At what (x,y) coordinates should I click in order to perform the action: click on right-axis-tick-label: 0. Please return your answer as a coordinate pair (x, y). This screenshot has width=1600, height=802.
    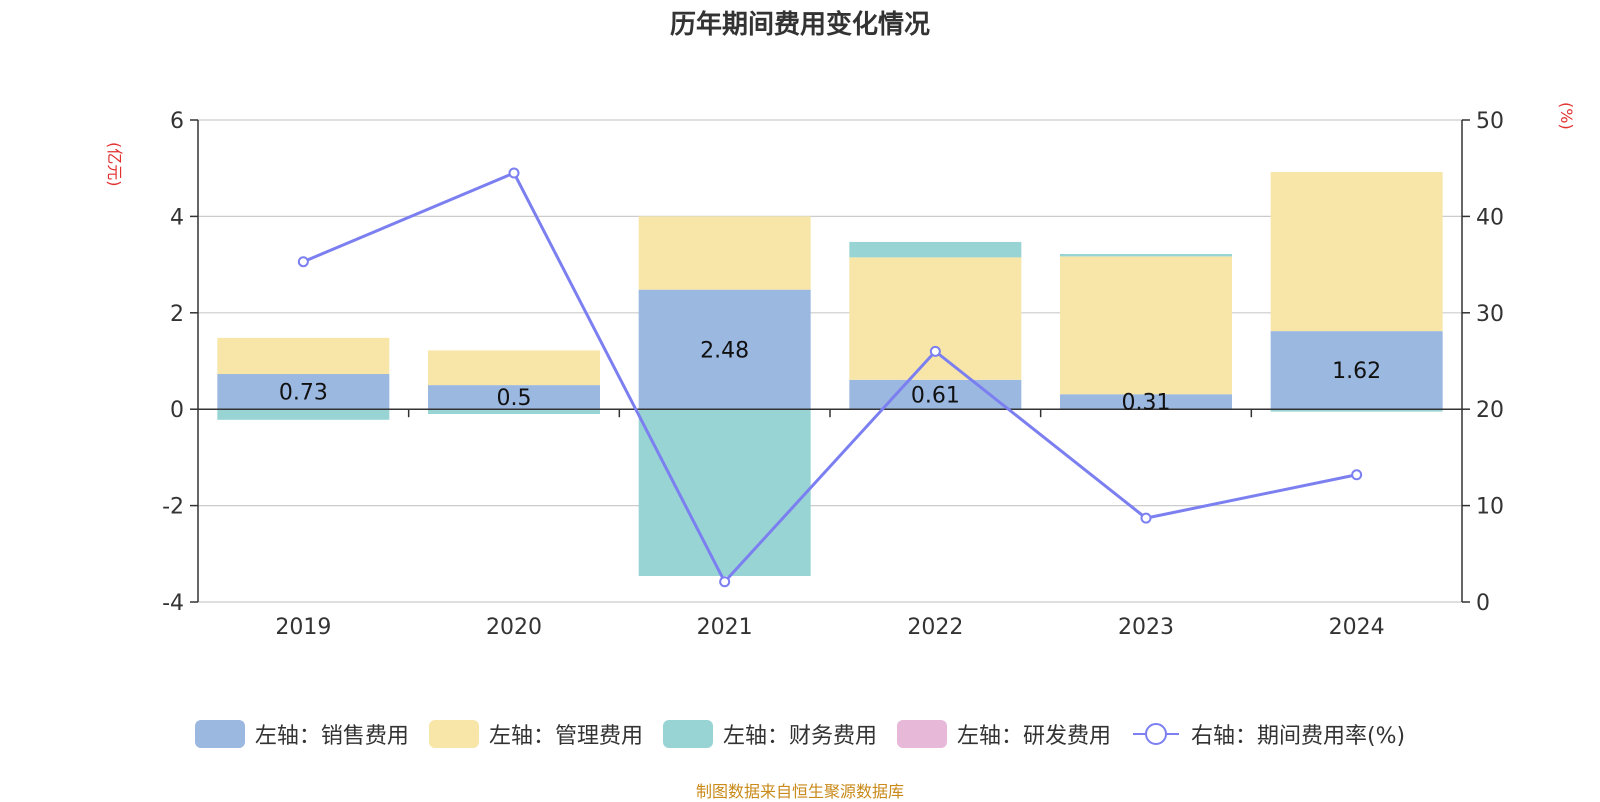
    Looking at the image, I should click on (1483, 603).